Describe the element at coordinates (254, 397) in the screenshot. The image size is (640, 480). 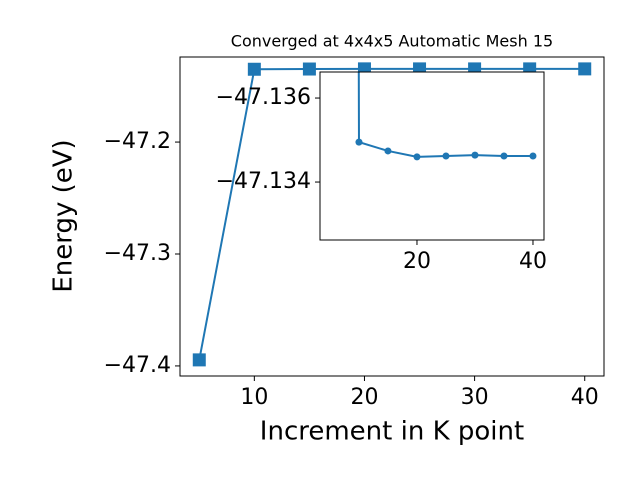
I see `x-tick-label: 10` at that location.